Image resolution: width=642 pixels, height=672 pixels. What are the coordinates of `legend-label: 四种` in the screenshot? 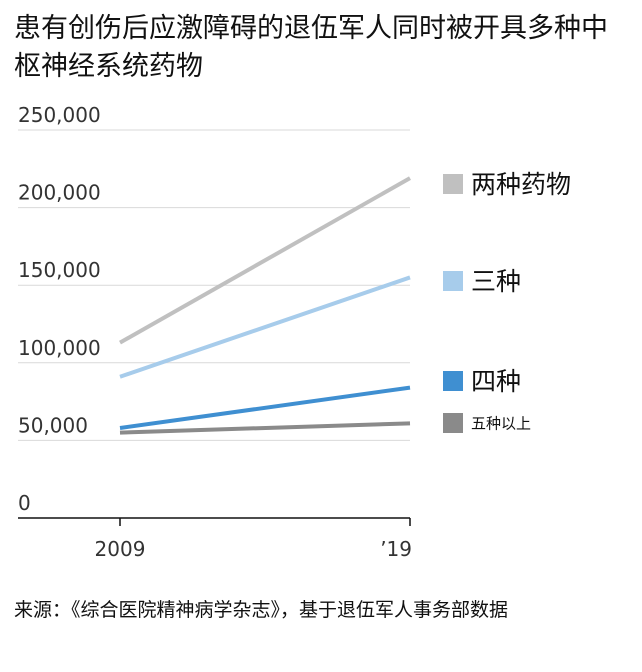 It's located at (496, 381).